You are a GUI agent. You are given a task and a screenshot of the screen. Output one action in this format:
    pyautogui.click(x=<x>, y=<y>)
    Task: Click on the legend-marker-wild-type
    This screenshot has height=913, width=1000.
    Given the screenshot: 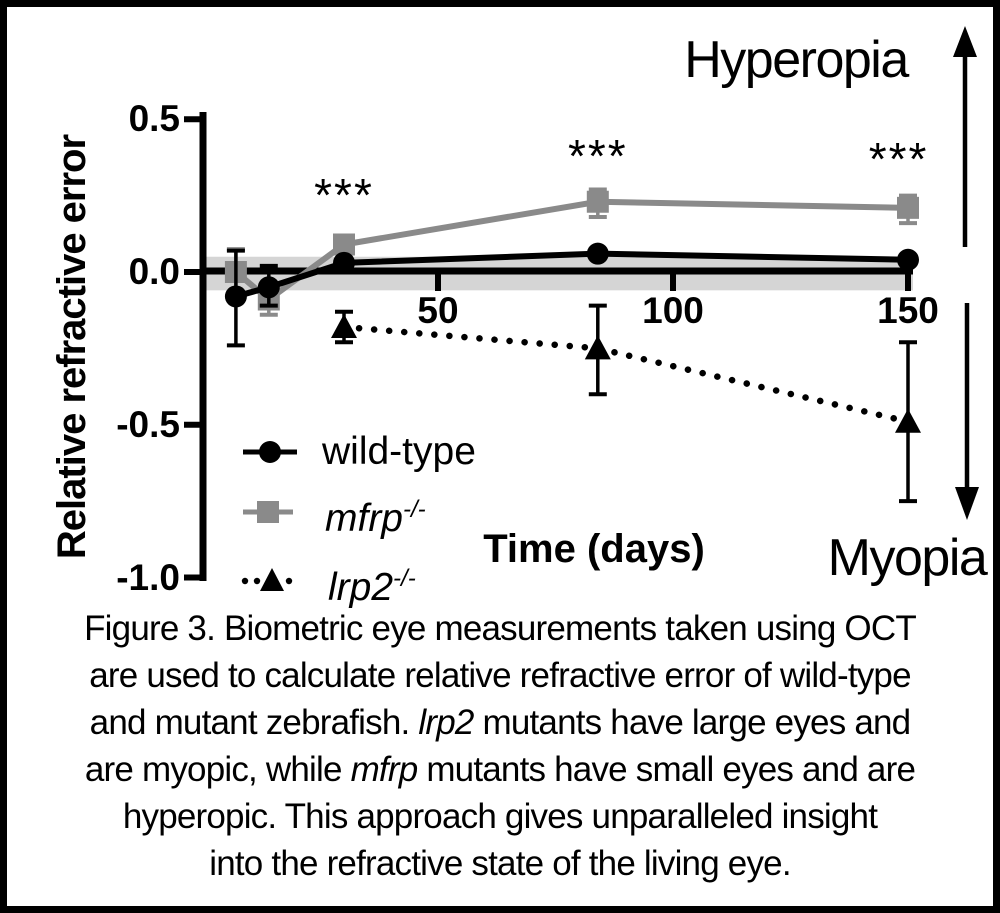 What is the action you would take?
    pyautogui.click(x=270, y=452)
    